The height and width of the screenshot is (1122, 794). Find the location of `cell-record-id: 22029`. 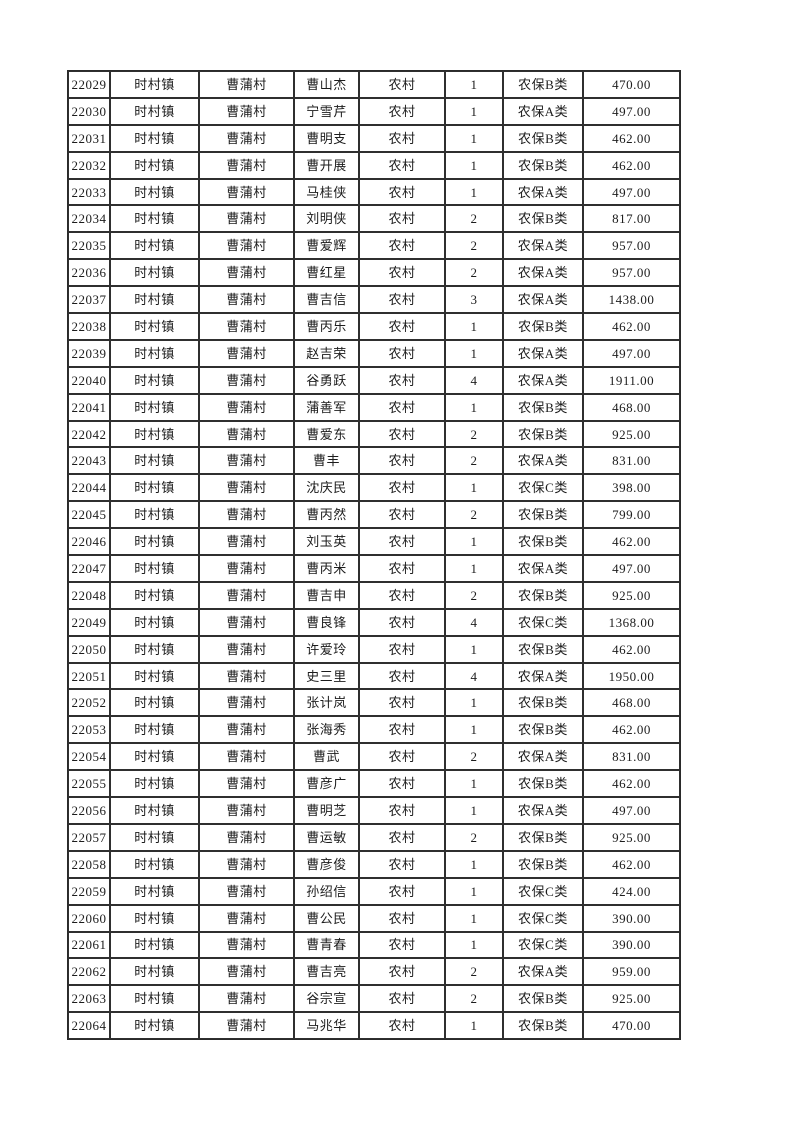

cell-record-id: 22029 is located at coordinates (89, 84).